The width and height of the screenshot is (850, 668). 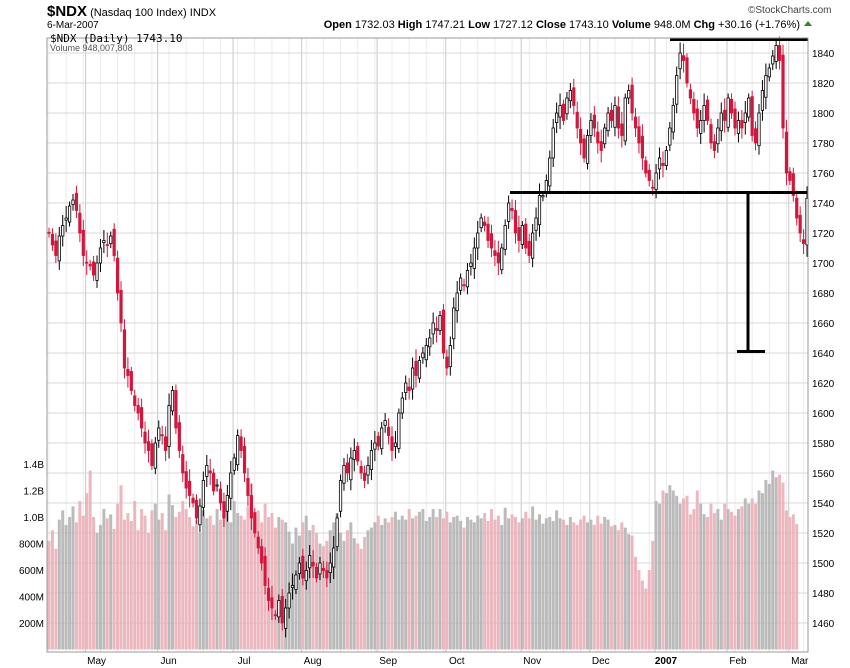 I want to click on volume-tick-label: 200M, so click(x=31, y=624).